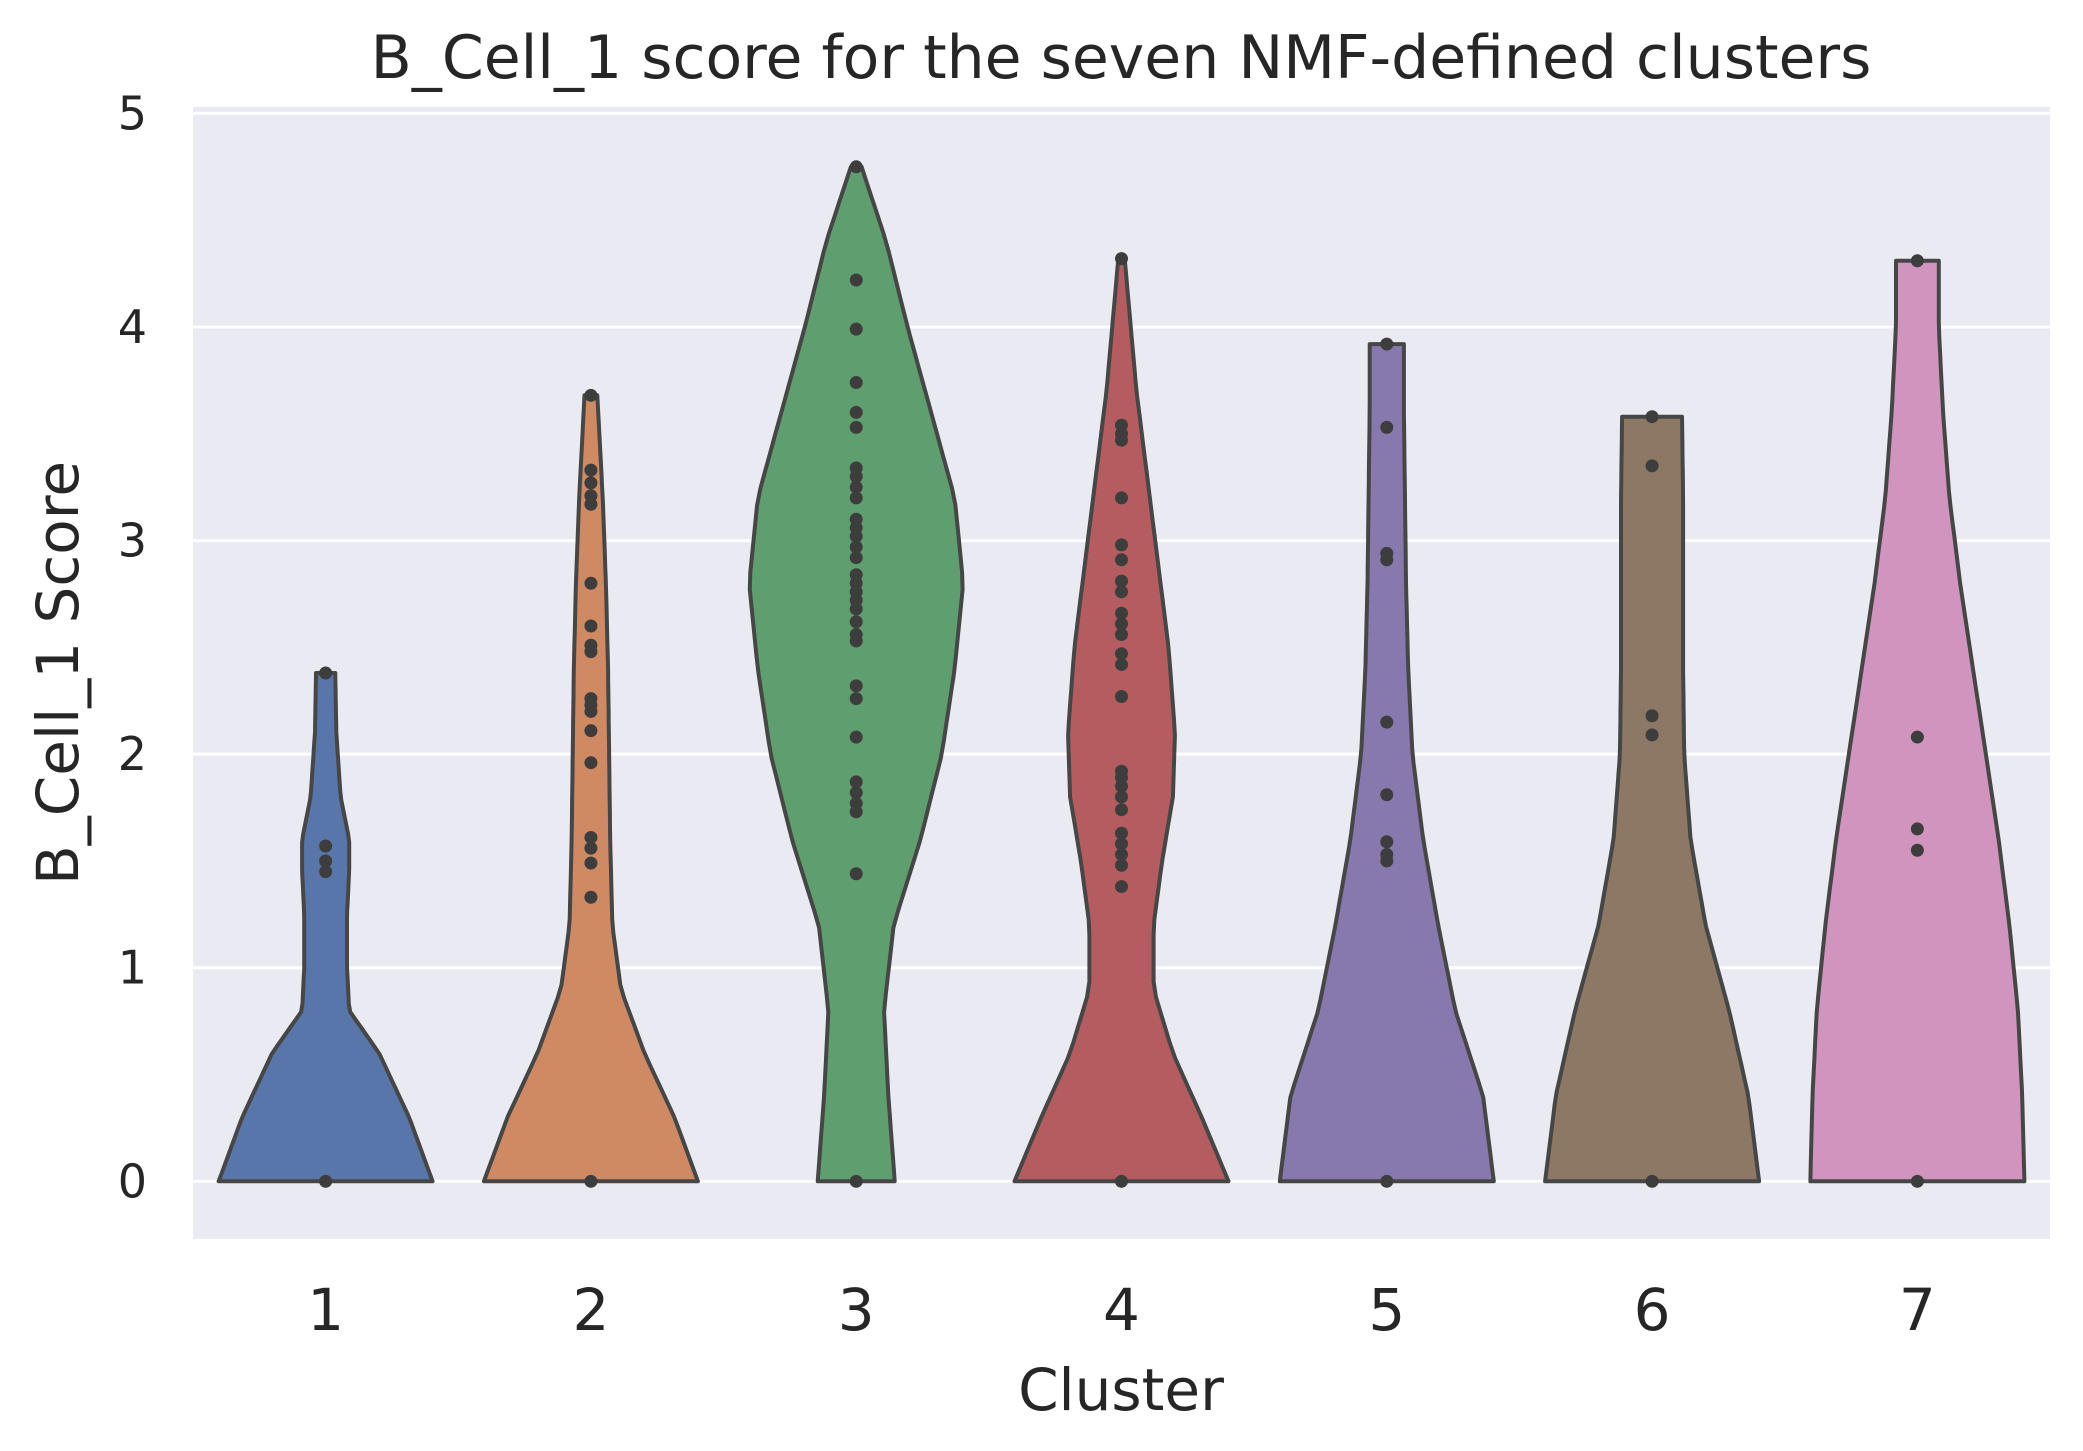 Image resolution: width=2083 pixels, height=1451 pixels. I want to click on x-axis-label: Cluster, so click(1121, 1390).